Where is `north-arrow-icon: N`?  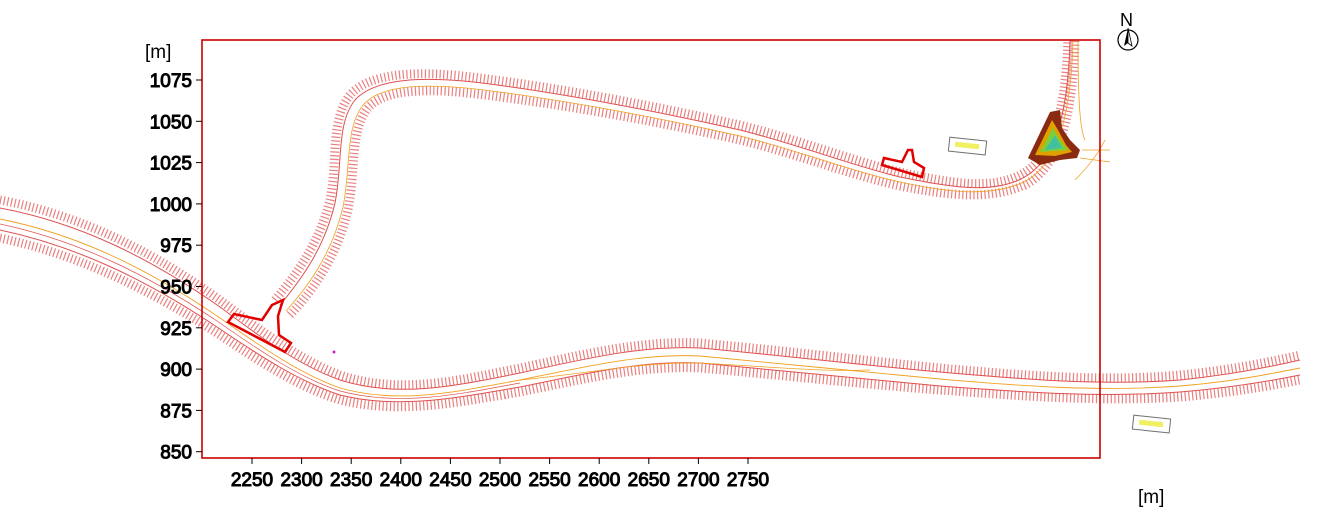
north-arrow-icon: N is located at coordinates (1128, 30).